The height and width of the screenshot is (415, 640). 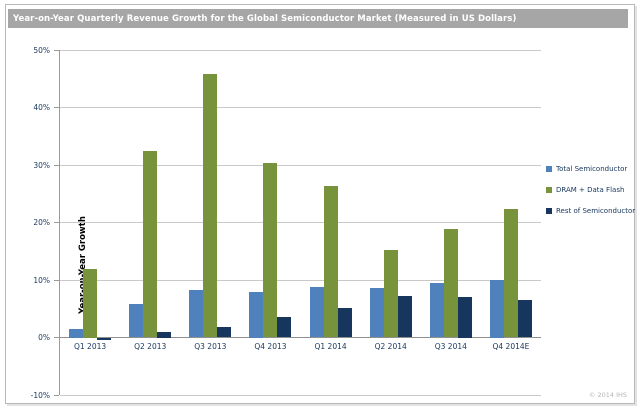 What do you see at coordinates (270, 346) in the screenshot?
I see `x-tick-label: Q4 2013` at bounding box center [270, 346].